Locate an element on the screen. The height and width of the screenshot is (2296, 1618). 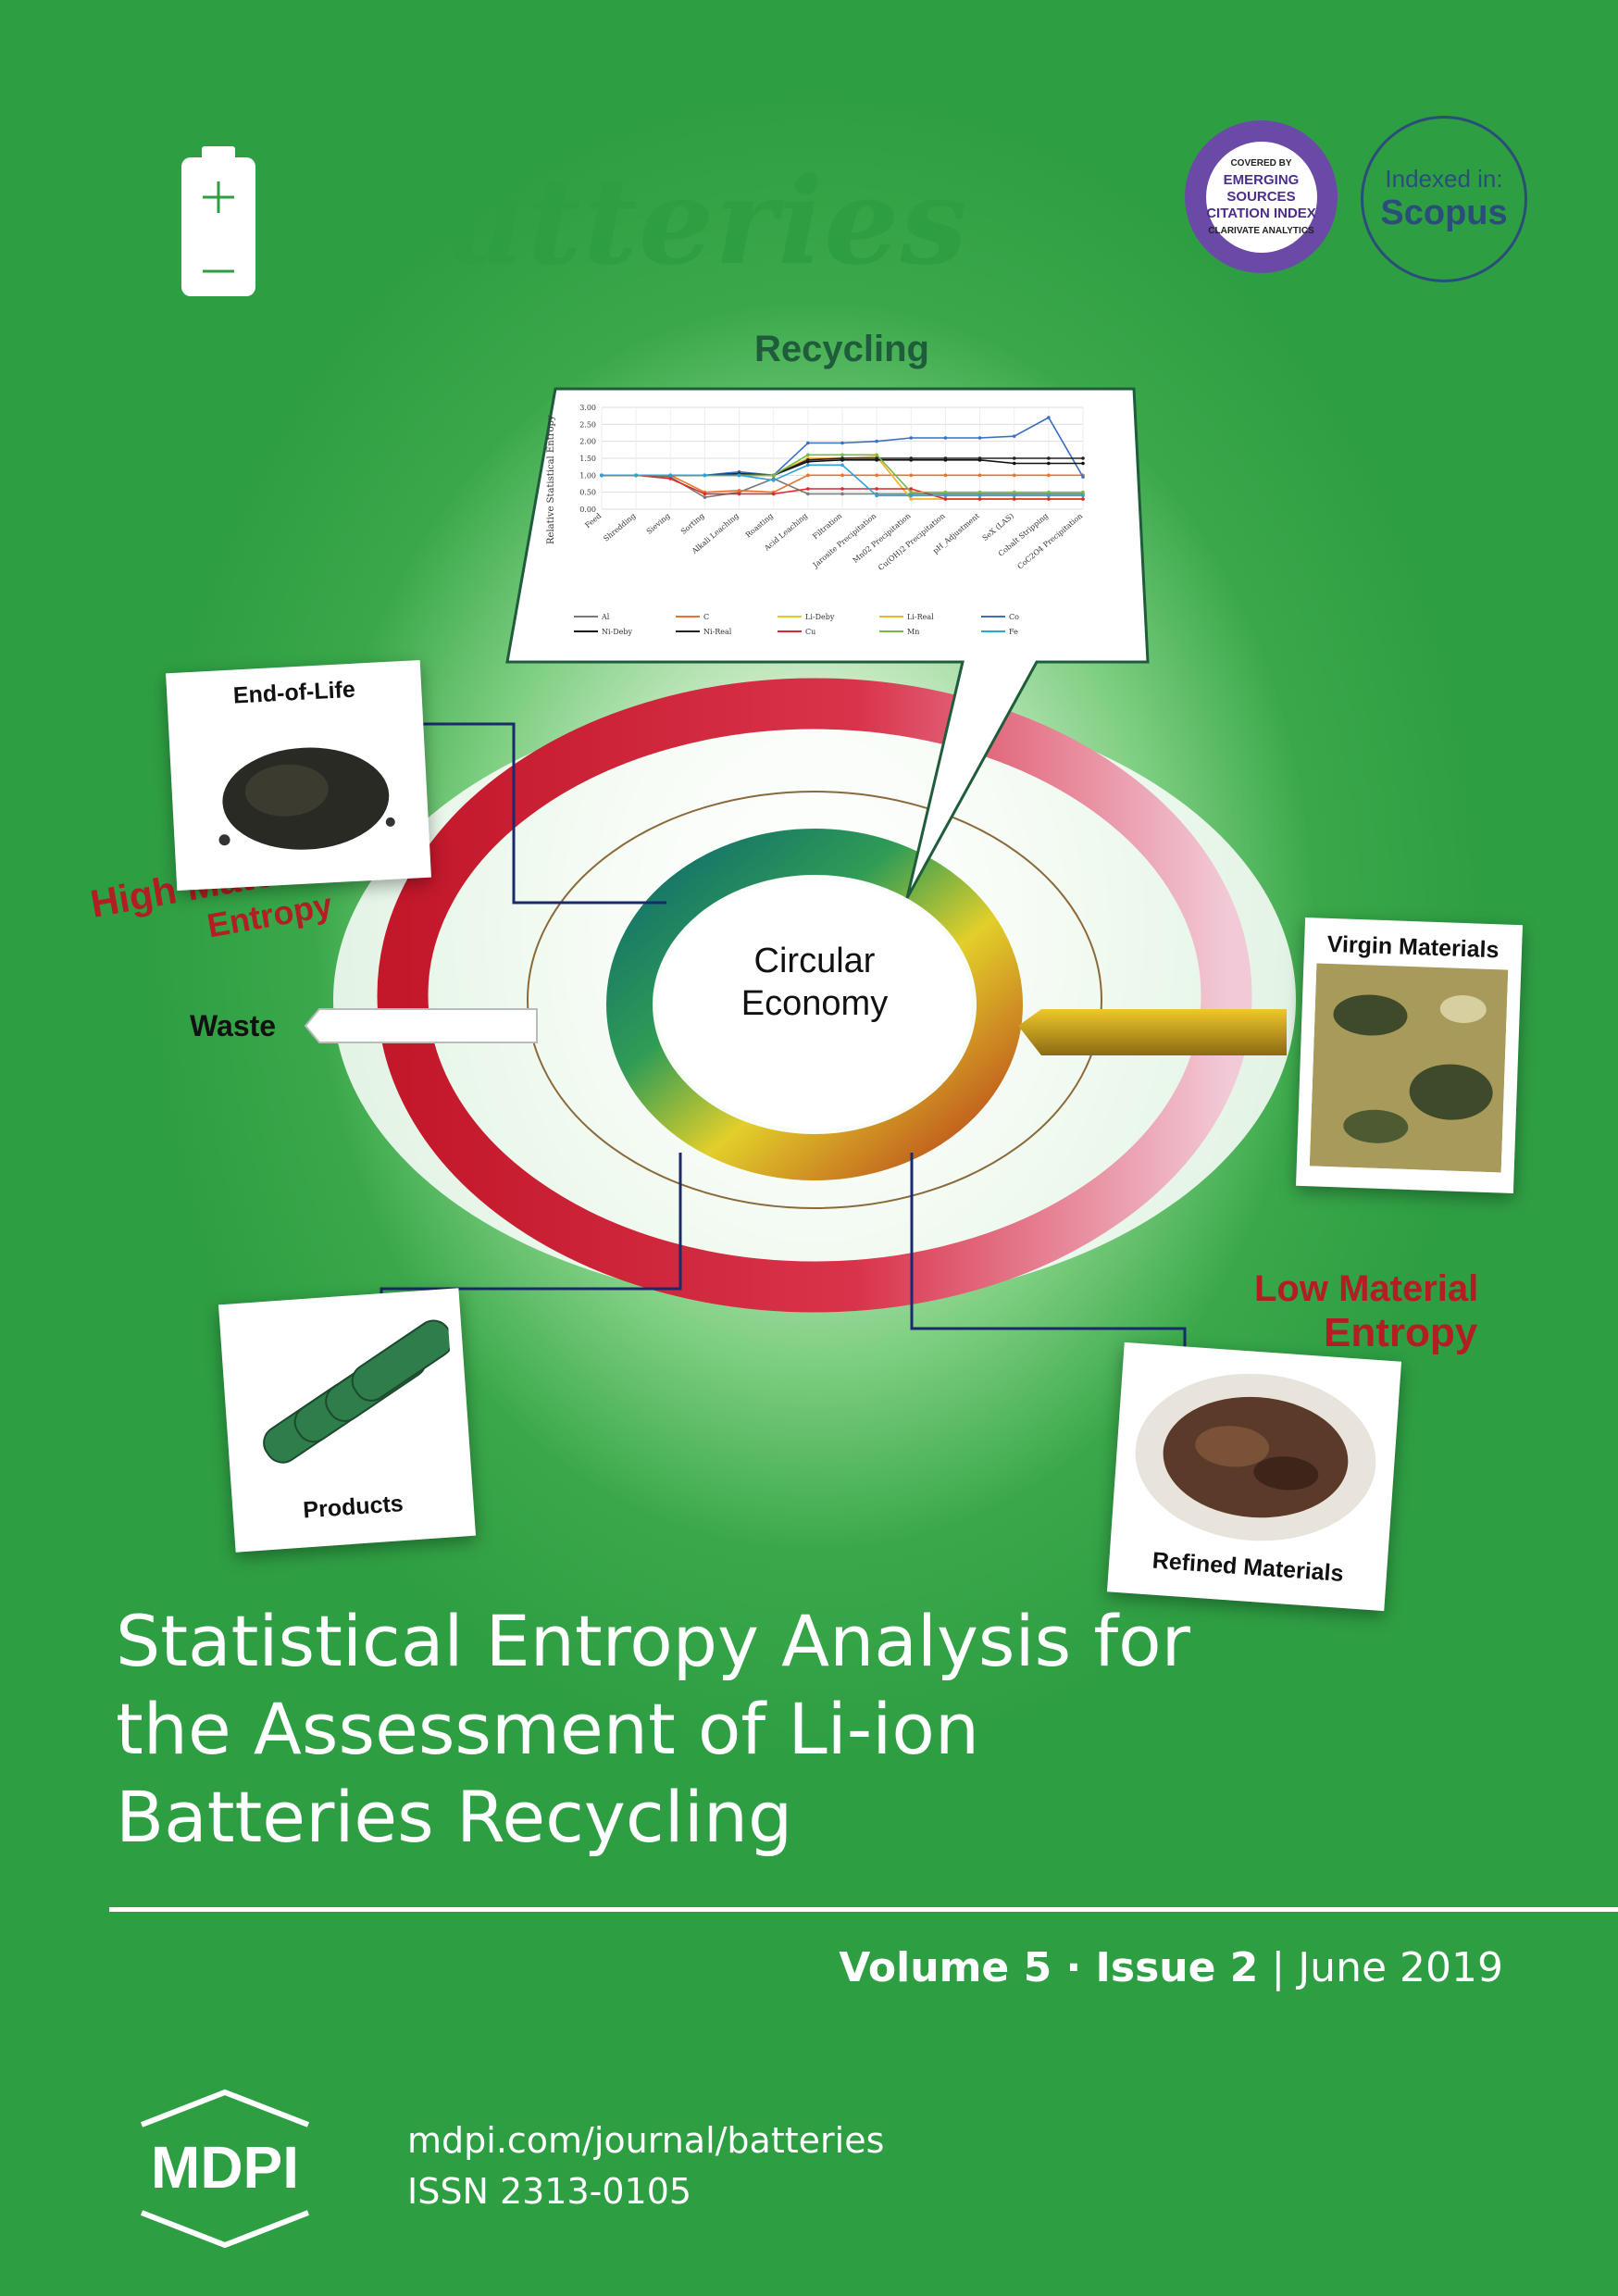
x-tick-label: Shredding is located at coordinates (619, 527).